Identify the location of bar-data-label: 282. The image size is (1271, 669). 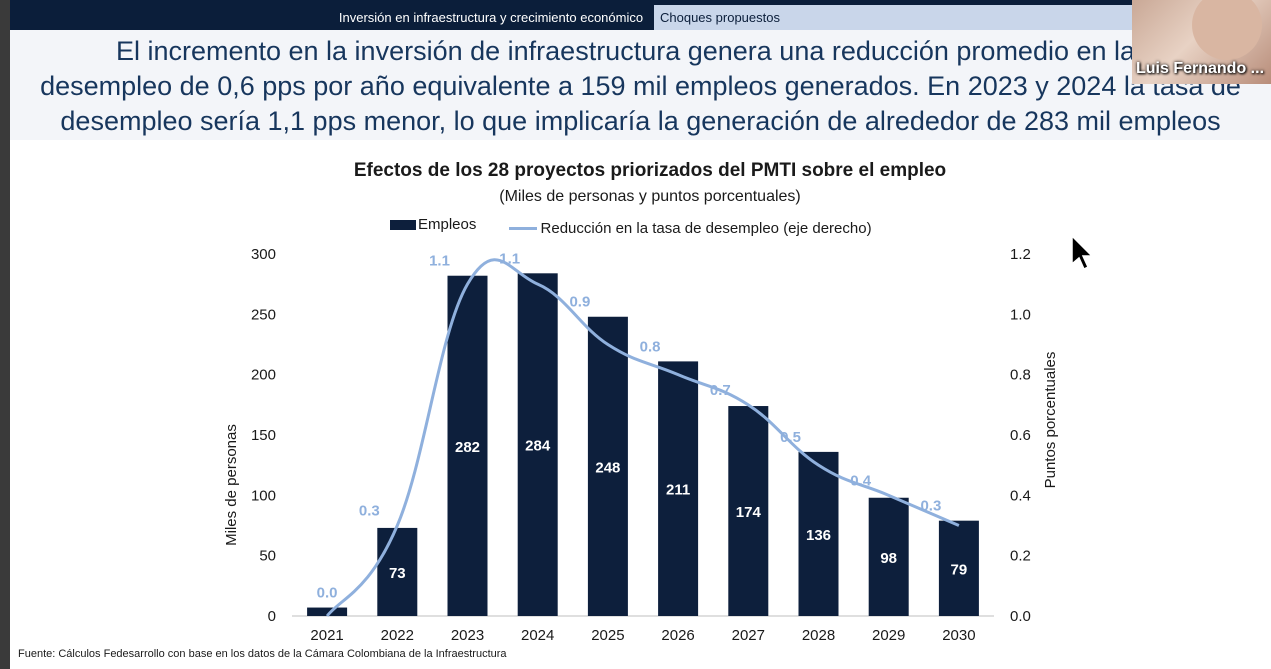
(467, 447).